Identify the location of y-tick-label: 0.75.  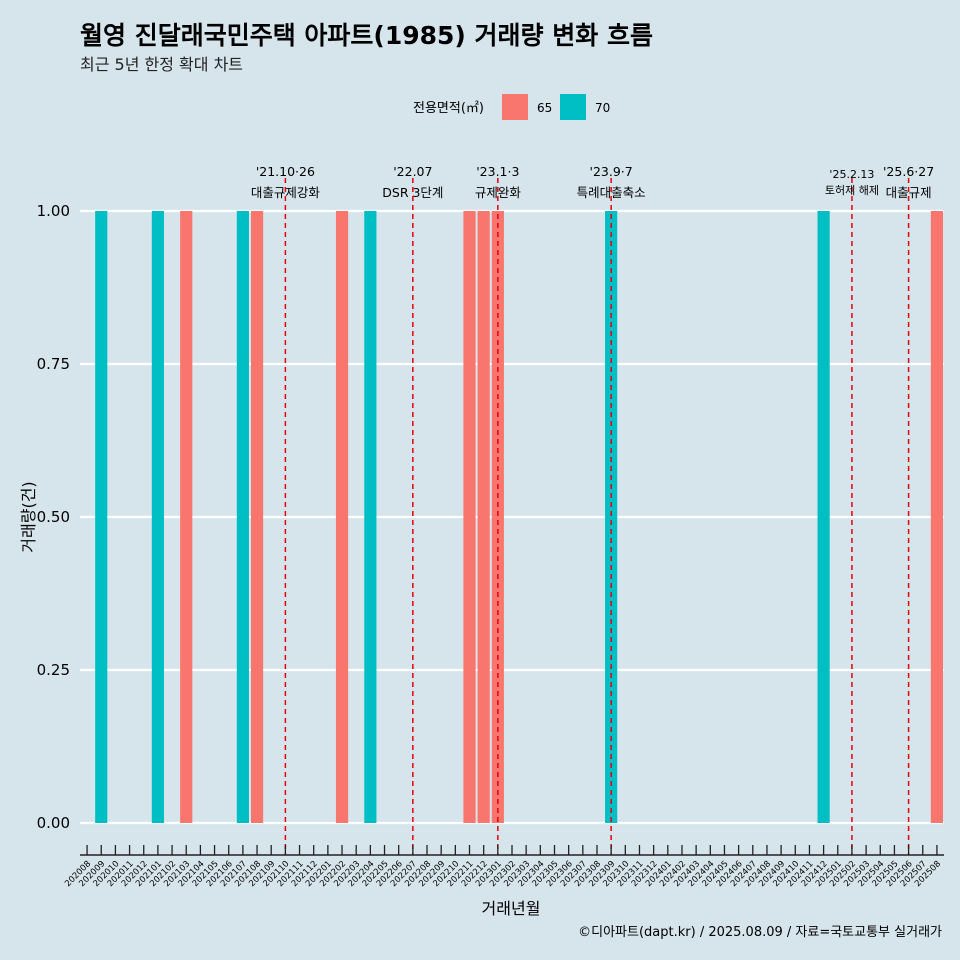
(53, 364).